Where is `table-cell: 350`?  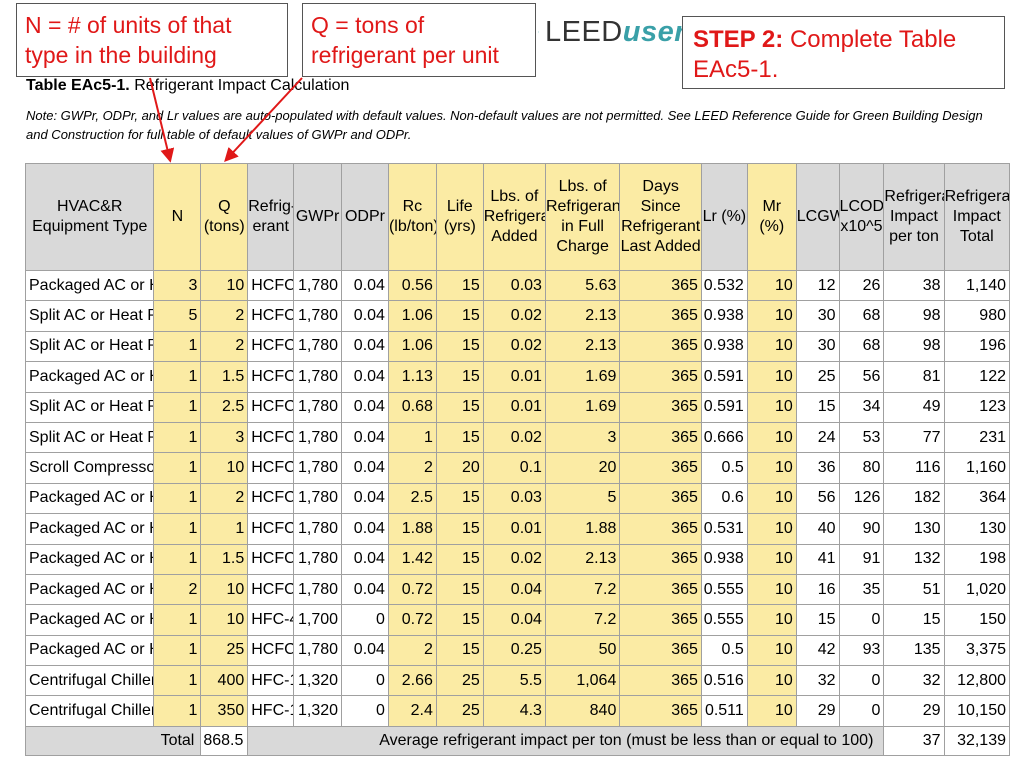 table-cell: 350 is located at coordinates (224, 711).